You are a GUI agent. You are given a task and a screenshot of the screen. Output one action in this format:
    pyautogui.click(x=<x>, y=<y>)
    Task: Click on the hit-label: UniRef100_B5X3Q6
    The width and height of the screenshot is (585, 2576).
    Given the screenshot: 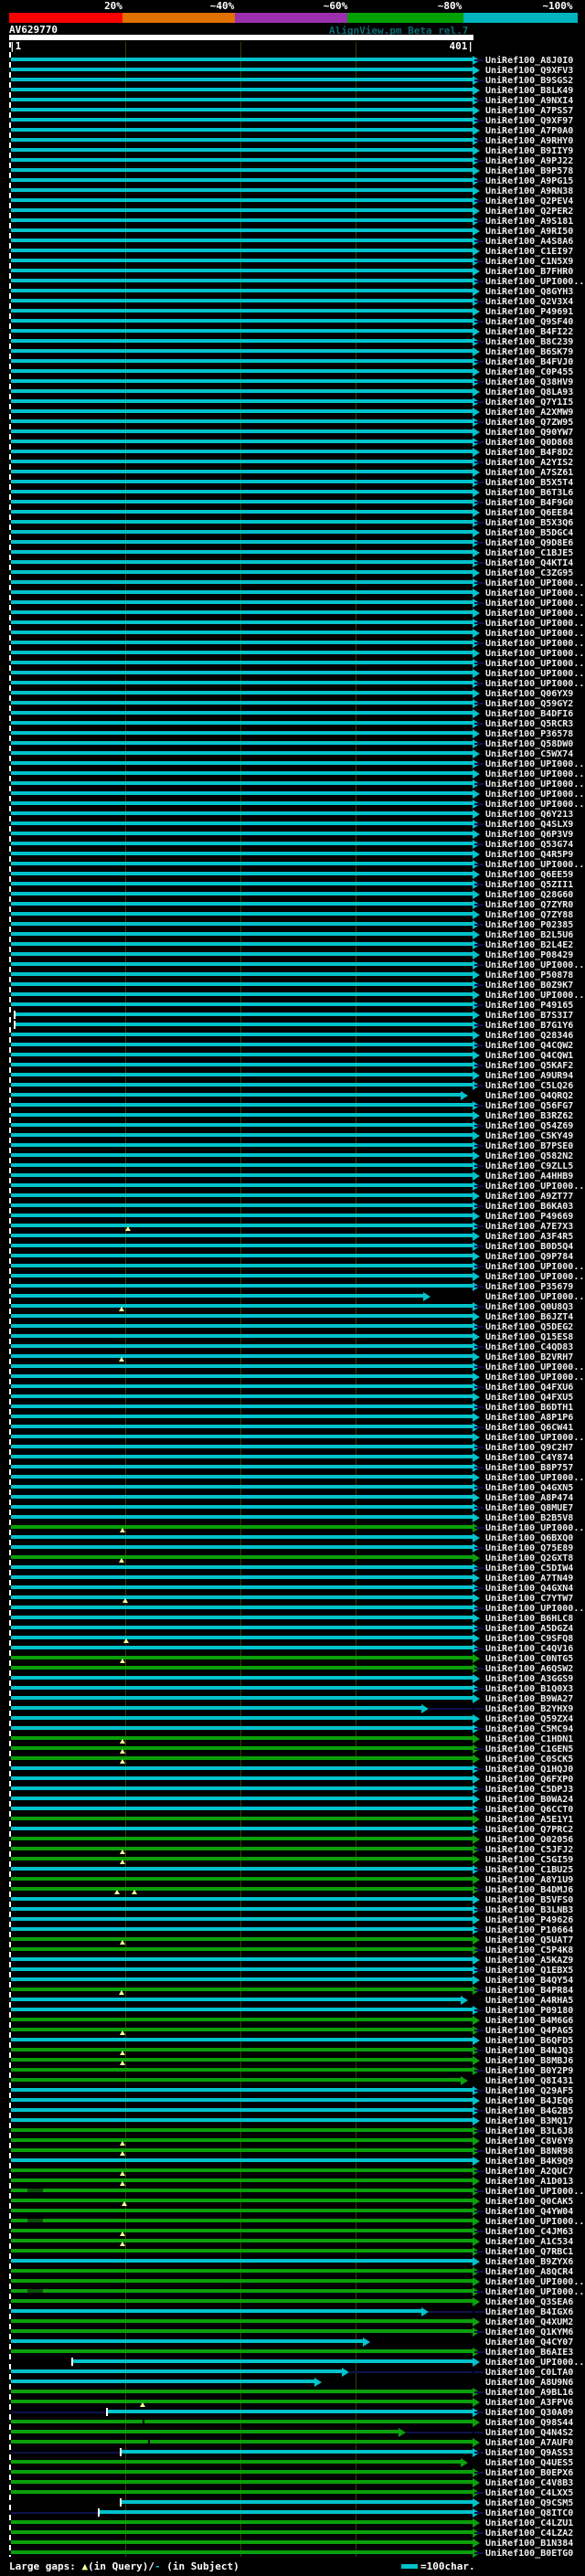 What is the action you would take?
    pyautogui.click(x=530, y=522)
    